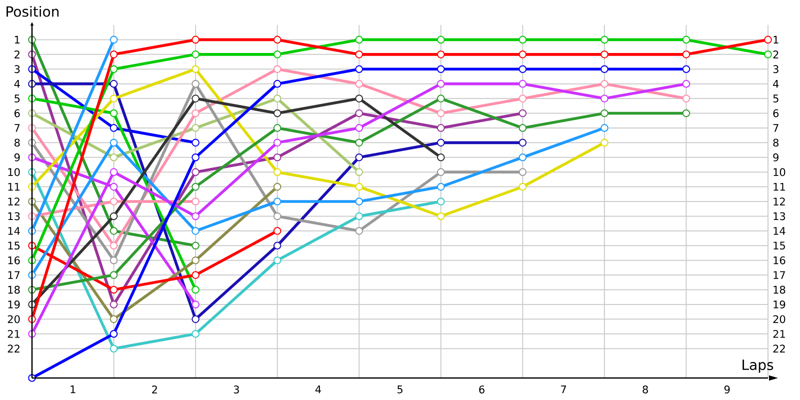  I want to click on y2-tick-label: 3, so click(775, 69).